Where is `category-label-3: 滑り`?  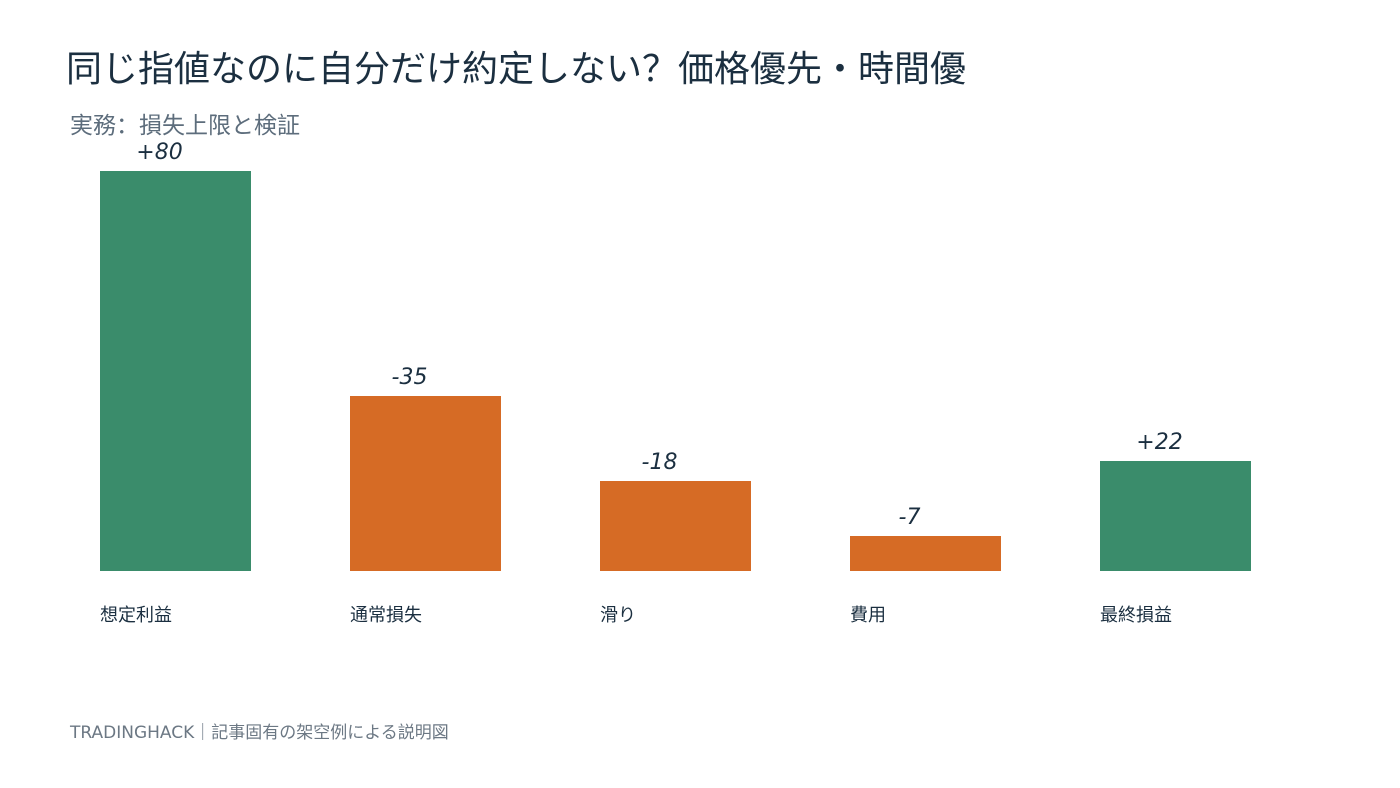
category-label-3: 滑り is located at coordinates (618, 615).